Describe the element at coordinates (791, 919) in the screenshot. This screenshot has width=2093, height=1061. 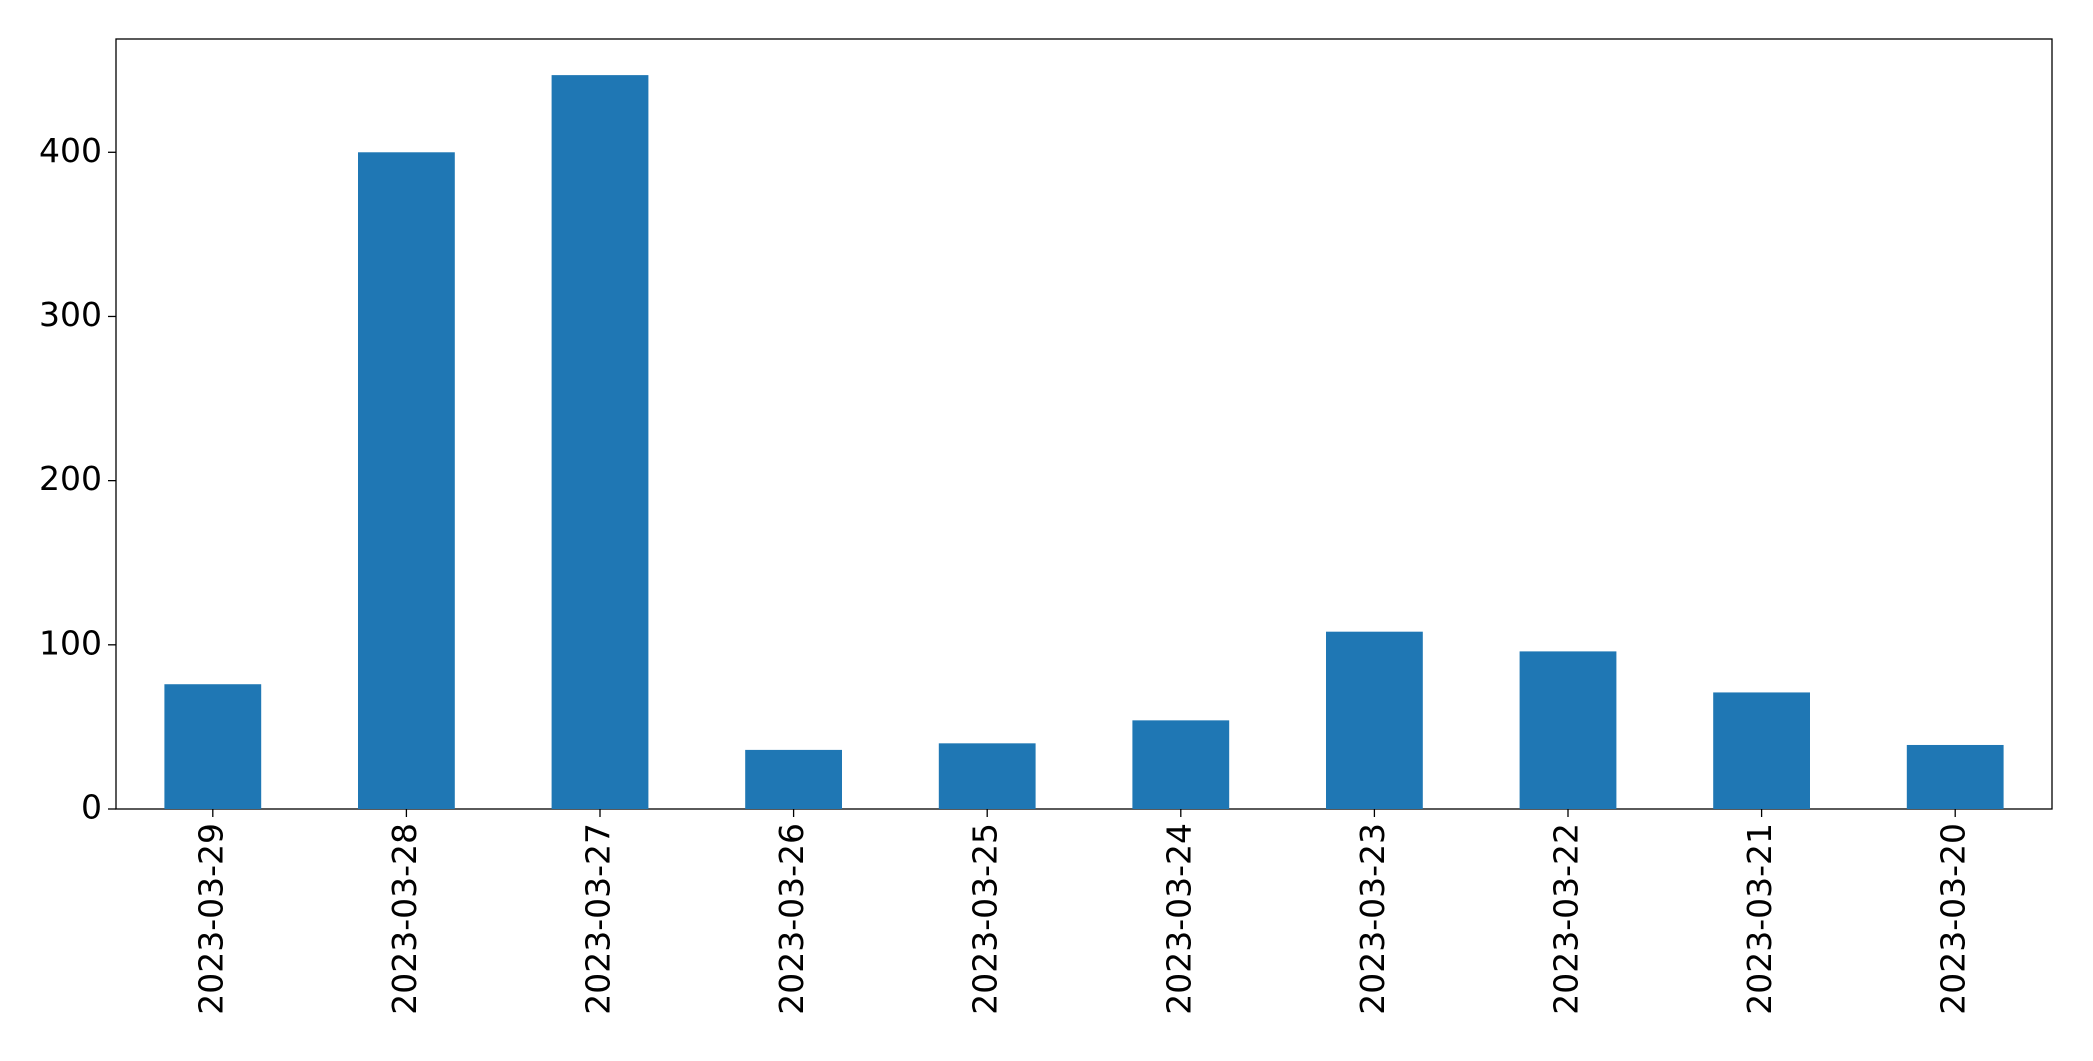
I see `x-tick-label: 2023-03-26` at that location.